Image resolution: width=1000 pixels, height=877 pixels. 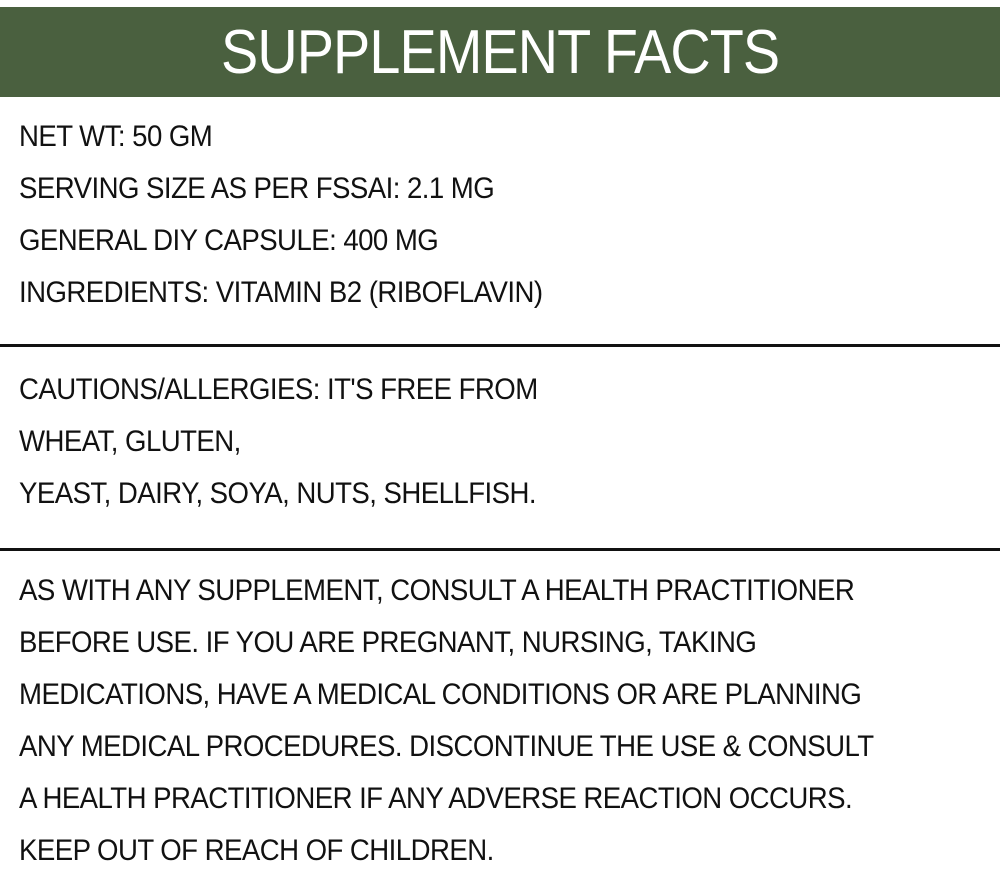 I want to click on cautions-line: WHEAT, GLUTEN,, so click(x=130, y=441).